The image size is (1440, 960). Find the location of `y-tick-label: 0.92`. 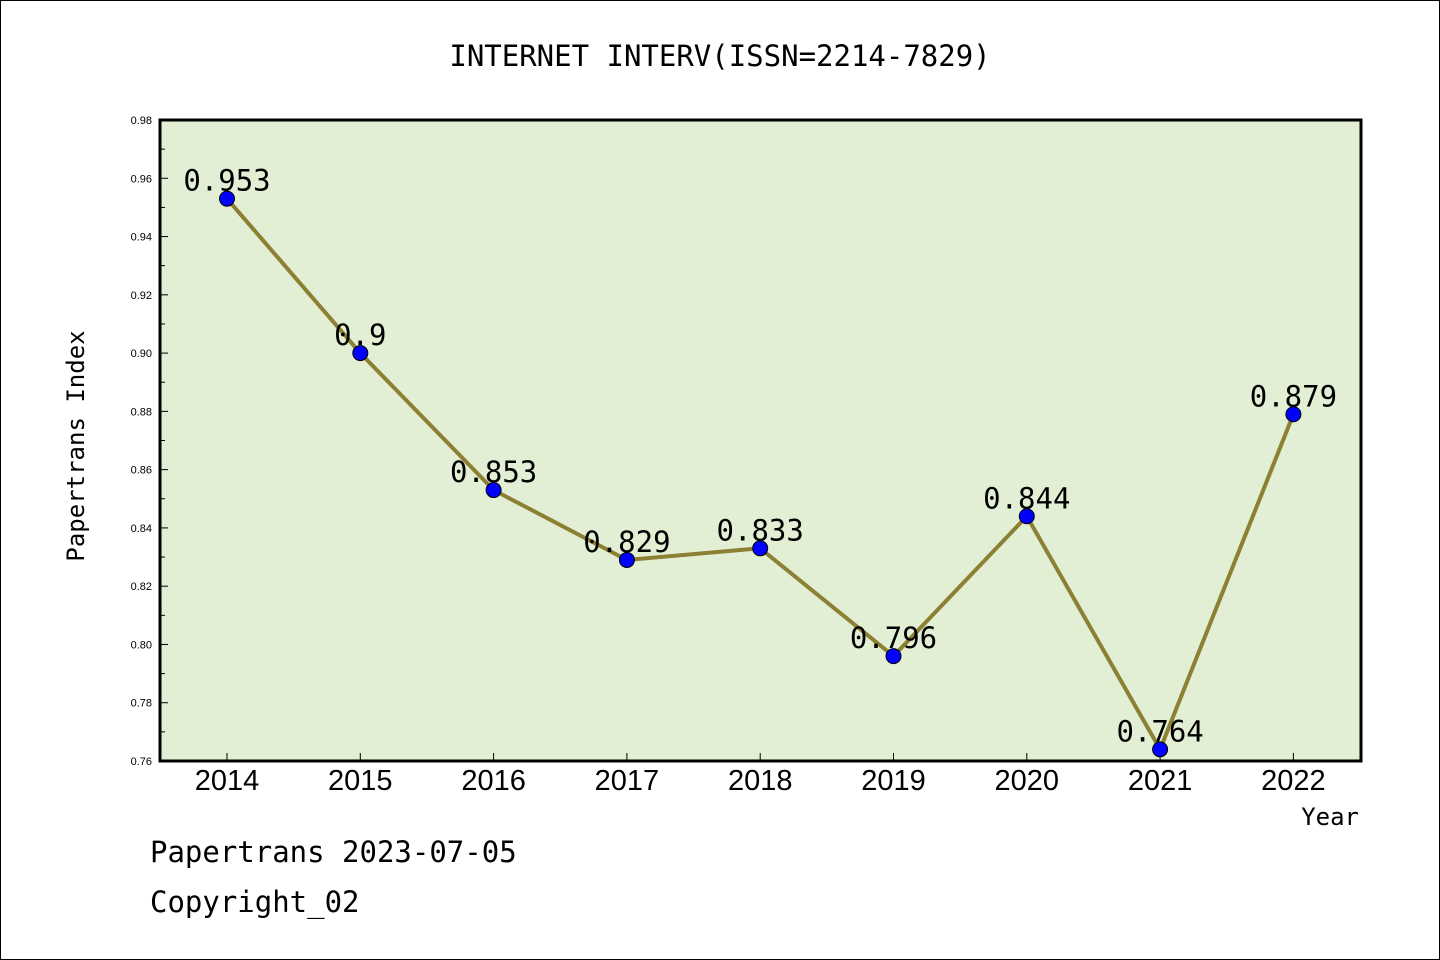

y-tick-label: 0.92 is located at coordinates (141, 296).